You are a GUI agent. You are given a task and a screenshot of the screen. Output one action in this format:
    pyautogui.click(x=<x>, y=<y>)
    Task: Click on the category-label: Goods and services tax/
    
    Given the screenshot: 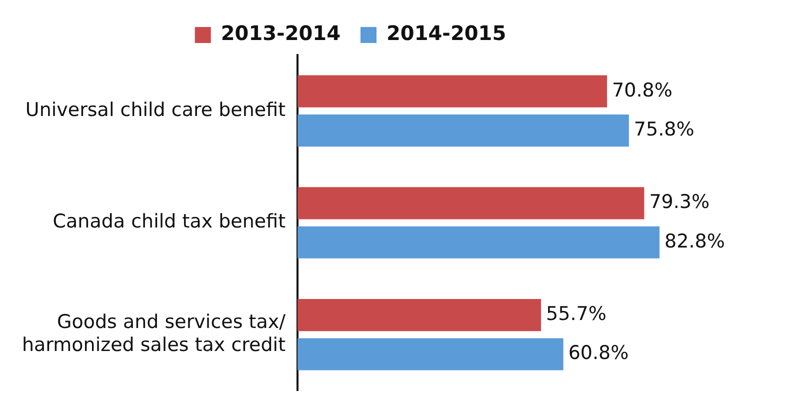 What is the action you would take?
    pyautogui.click(x=171, y=322)
    